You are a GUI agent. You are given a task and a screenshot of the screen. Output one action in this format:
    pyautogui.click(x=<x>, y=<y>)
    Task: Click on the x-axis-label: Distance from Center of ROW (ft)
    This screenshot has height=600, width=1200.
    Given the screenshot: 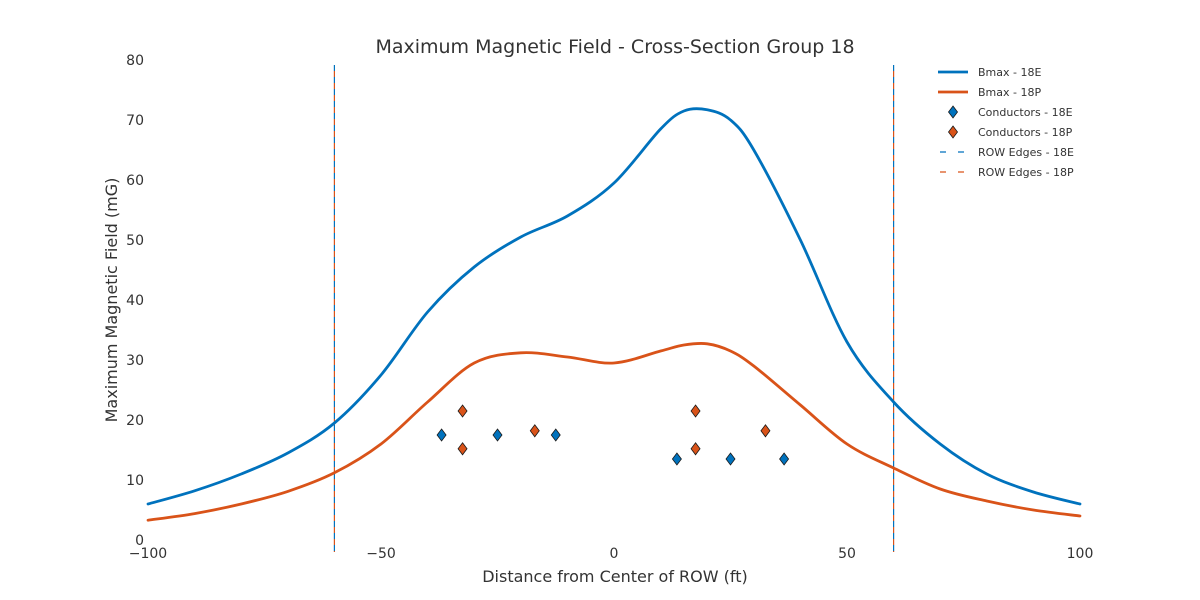 What is the action you would take?
    pyautogui.click(x=615, y=576)
    